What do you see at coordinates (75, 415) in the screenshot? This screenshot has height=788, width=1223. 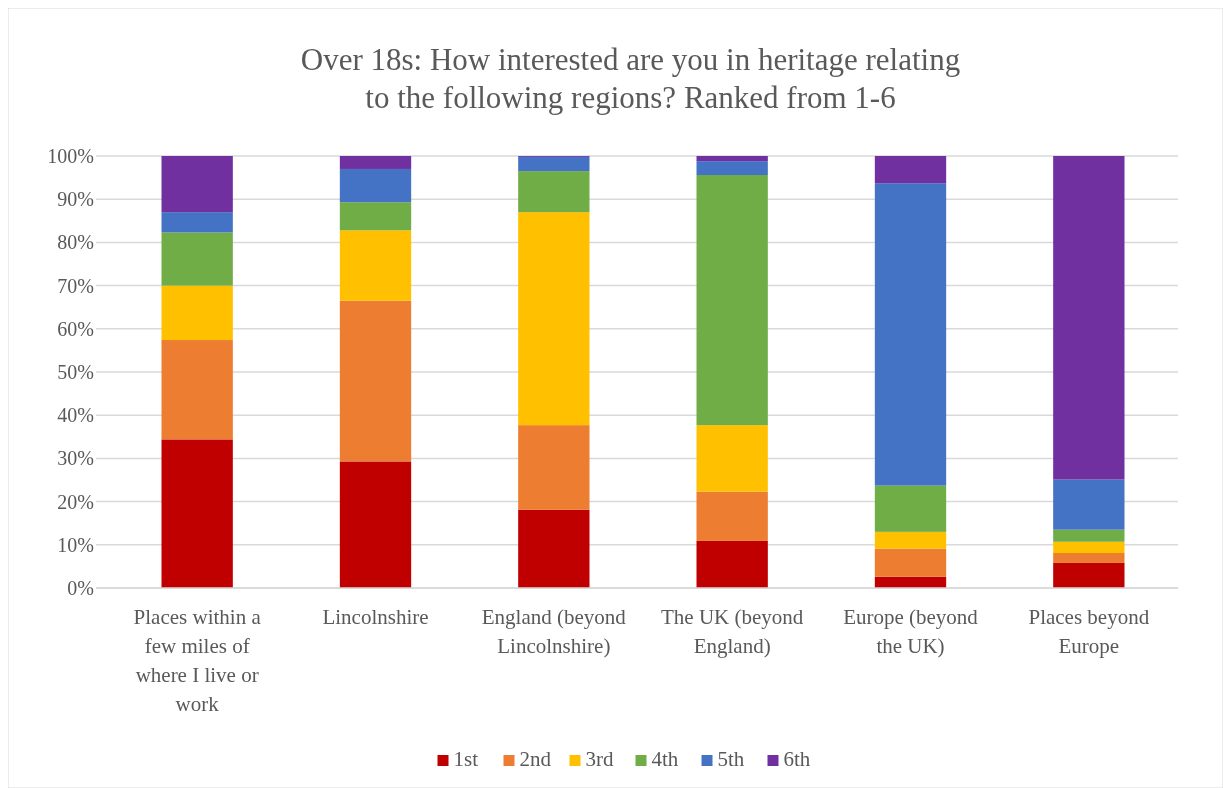 I see `y-tick-label: 40%` at bounding box center [75, 415].